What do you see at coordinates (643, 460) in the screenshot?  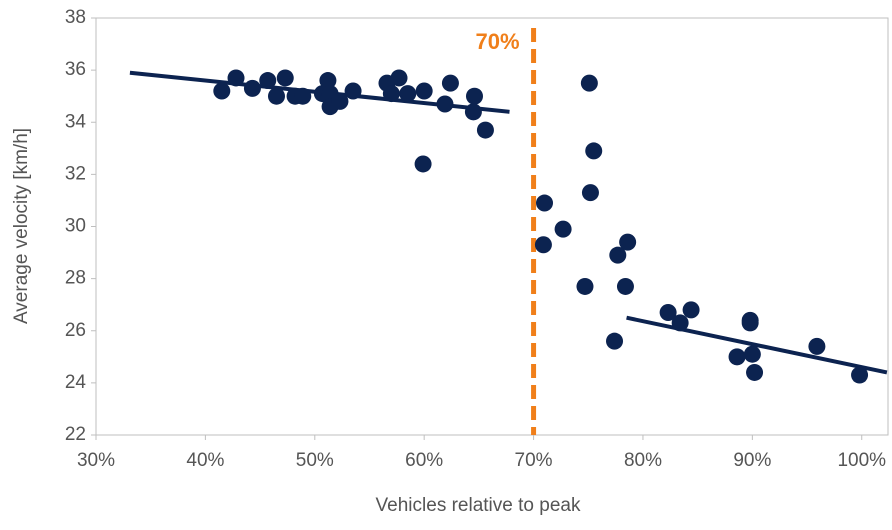 I see `x-tick-label: 80%` at bounding box center [643, 460].